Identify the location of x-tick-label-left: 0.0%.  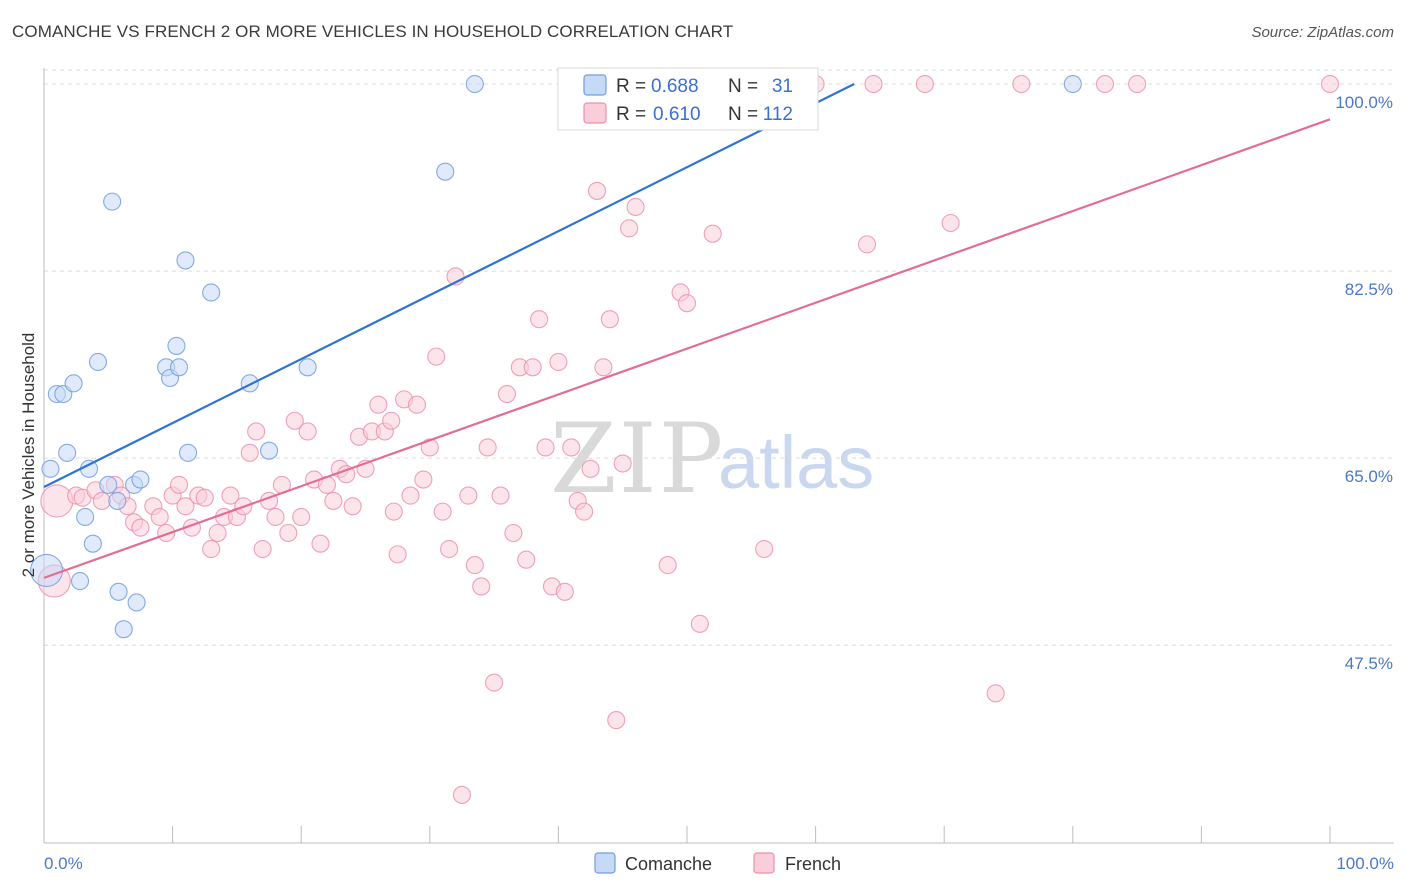
(63, 863).